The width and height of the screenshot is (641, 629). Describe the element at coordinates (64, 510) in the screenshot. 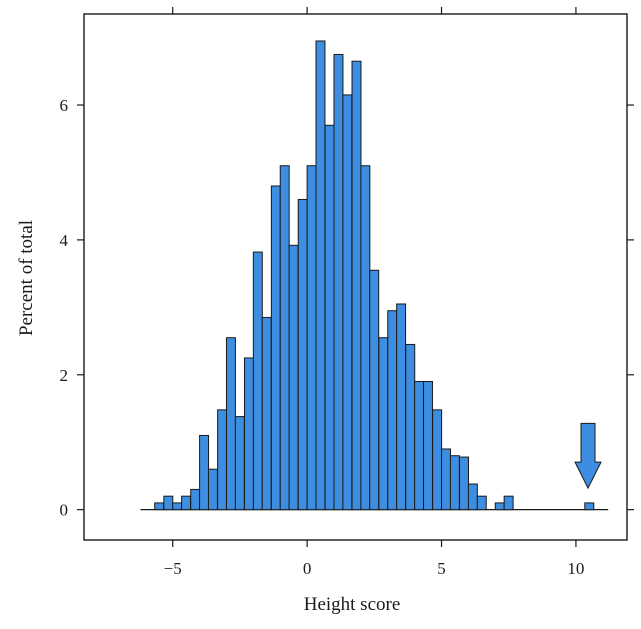

I see `y-tick-label-0: 0` at that location.